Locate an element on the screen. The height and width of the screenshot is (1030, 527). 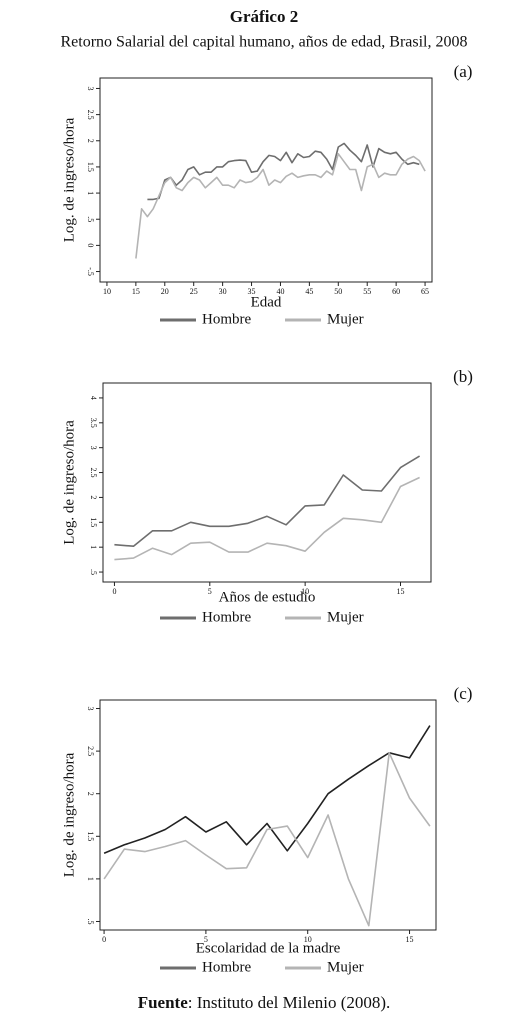
panel-label: (b) is located at coordinates (463, 376).